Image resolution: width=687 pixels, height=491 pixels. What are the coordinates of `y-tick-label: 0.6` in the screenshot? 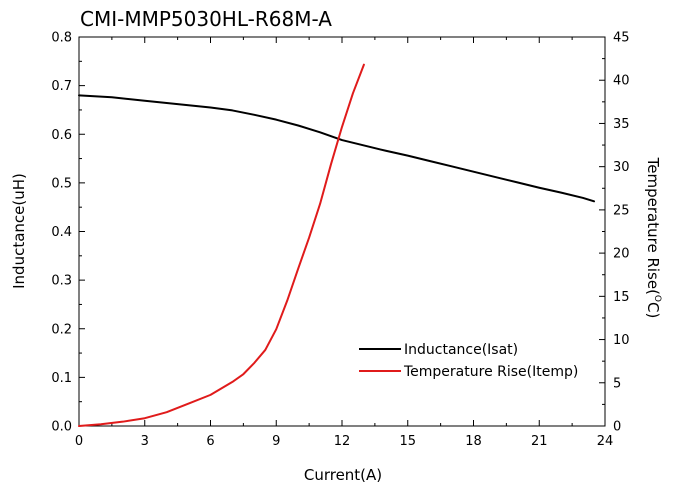 It's located at (61, 135).